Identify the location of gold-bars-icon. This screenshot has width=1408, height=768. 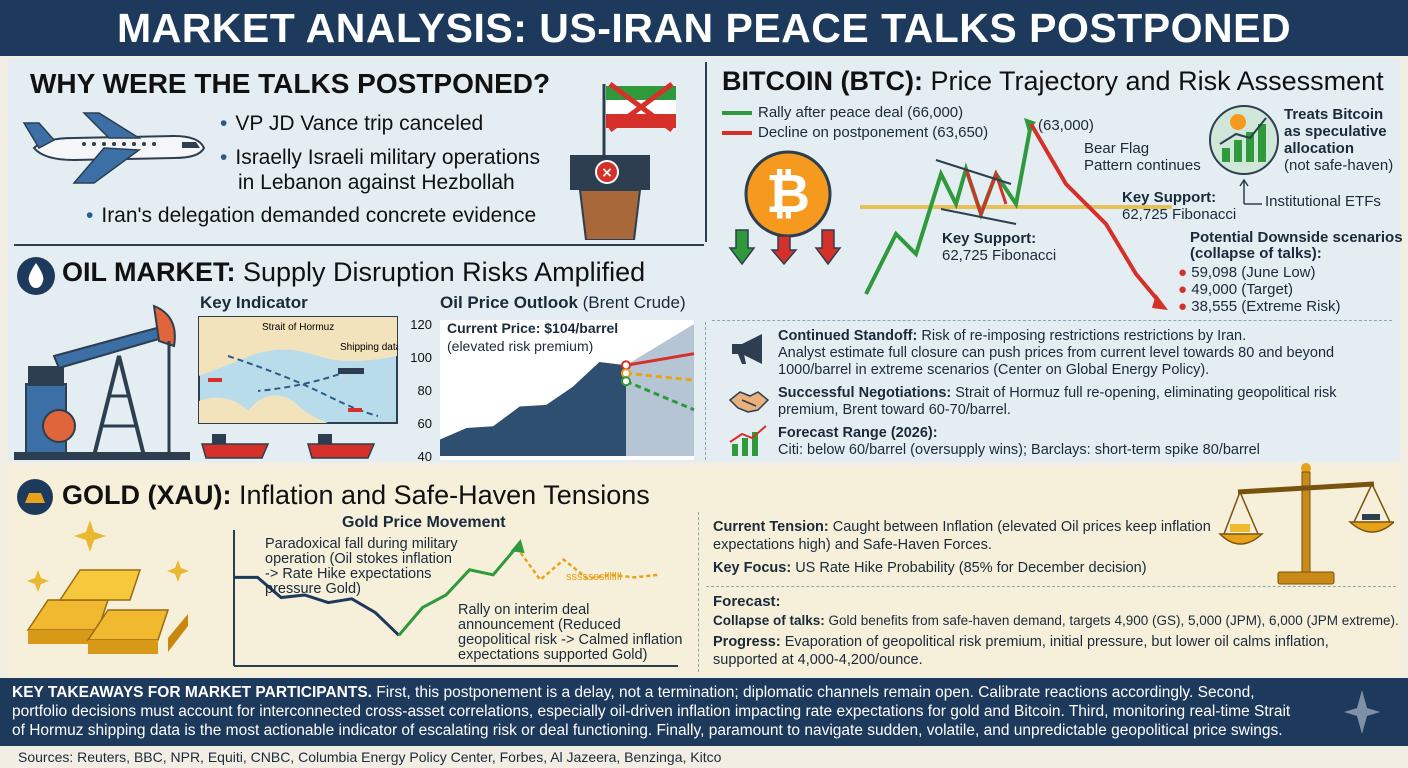
(107, 587).